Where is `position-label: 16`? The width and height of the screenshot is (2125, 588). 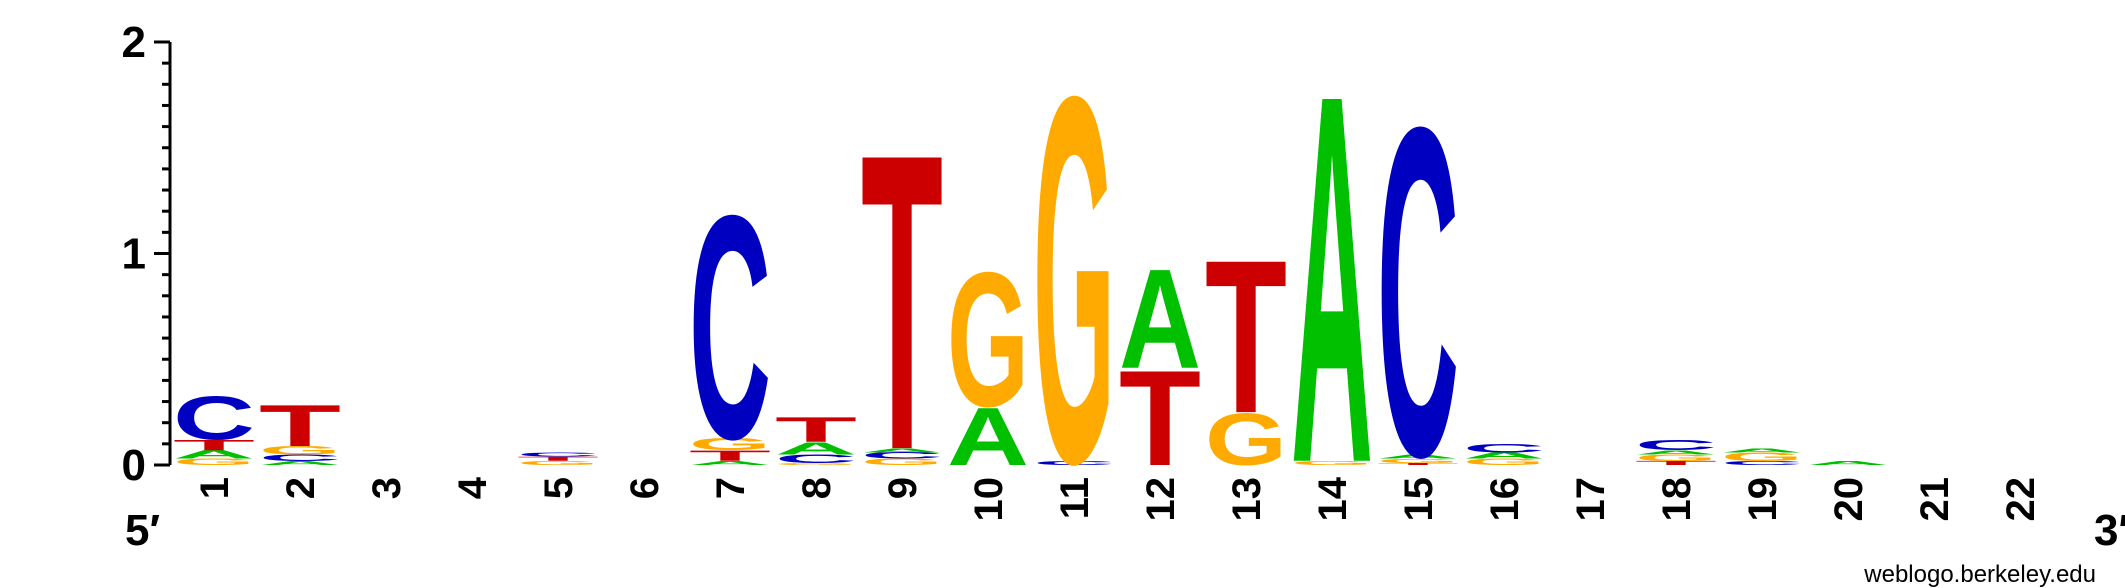
position-label: 16 is located at coordinates (1505, 499).